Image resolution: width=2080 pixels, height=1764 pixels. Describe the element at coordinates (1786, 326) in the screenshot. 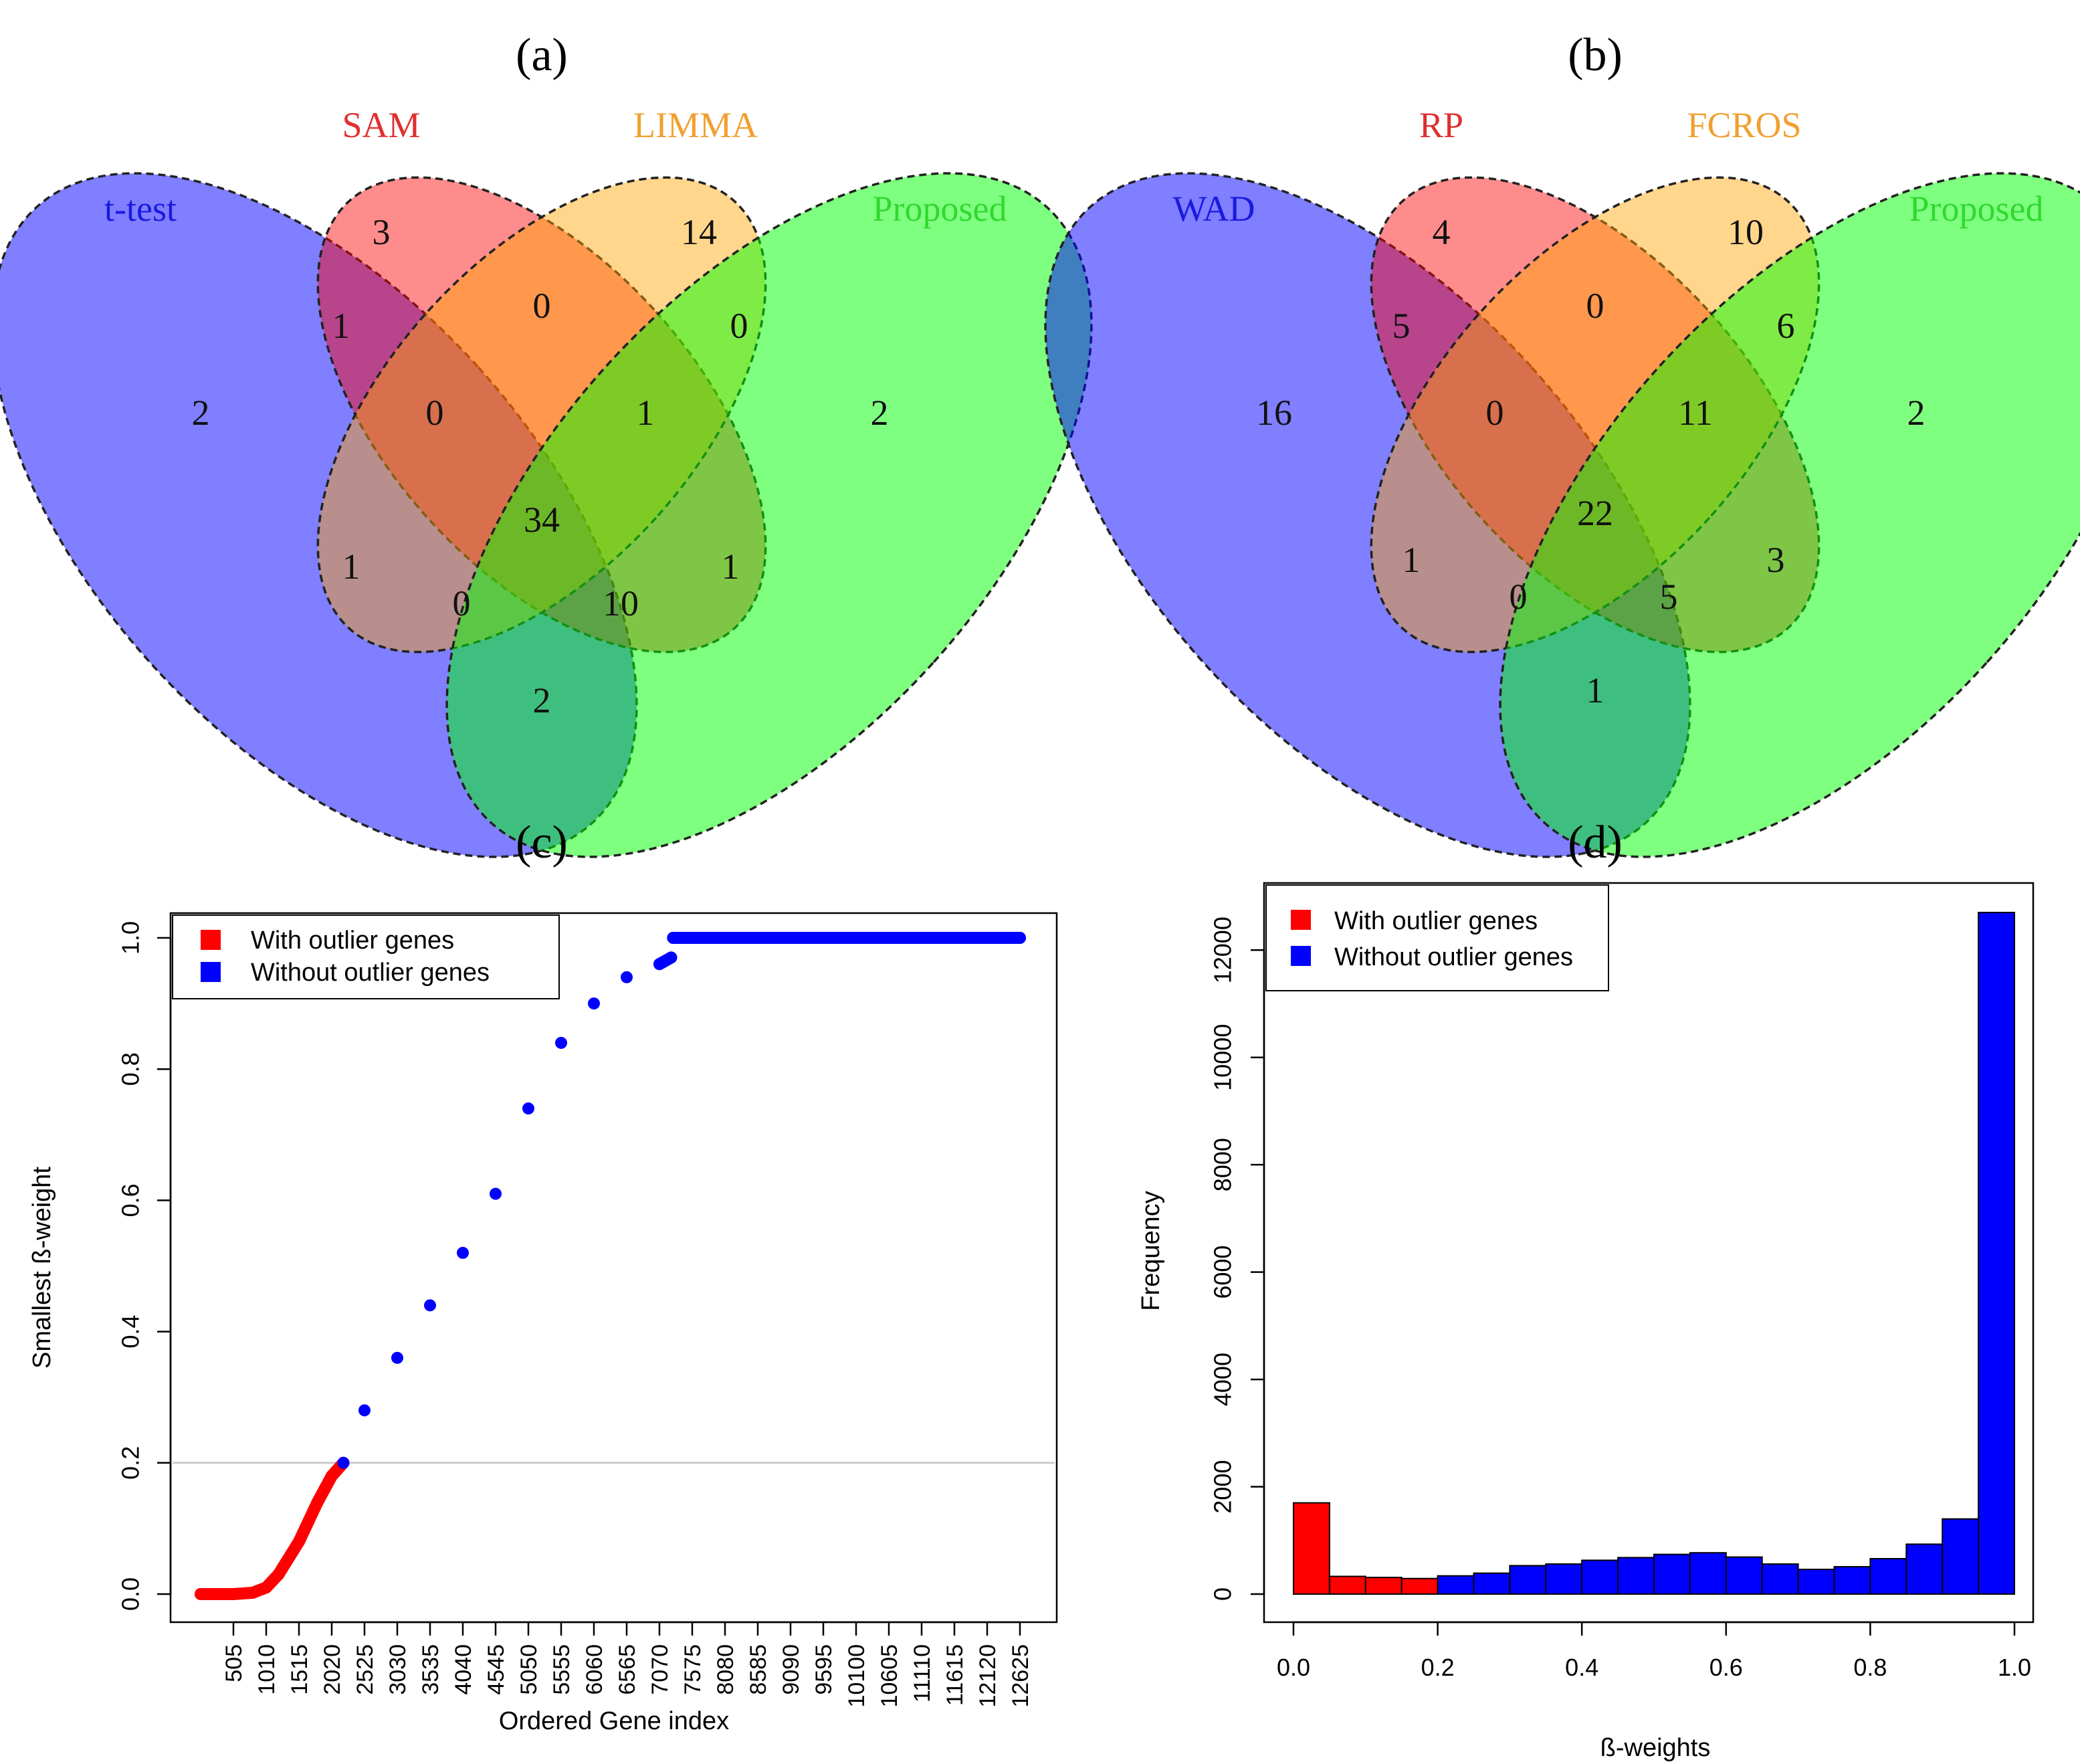

I see `venn-b-count-CD: 6` at that location.